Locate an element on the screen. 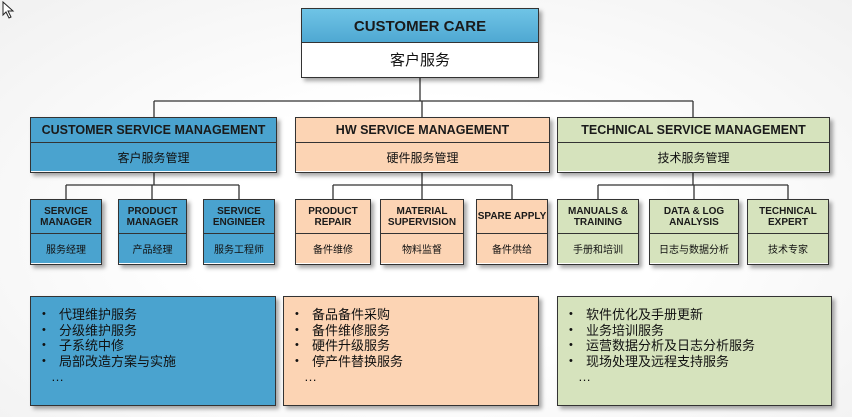 The height and width of the screenshot is (417, 852). customer-care-subtitle: 客户服务 is located at coordinates (420, 59).